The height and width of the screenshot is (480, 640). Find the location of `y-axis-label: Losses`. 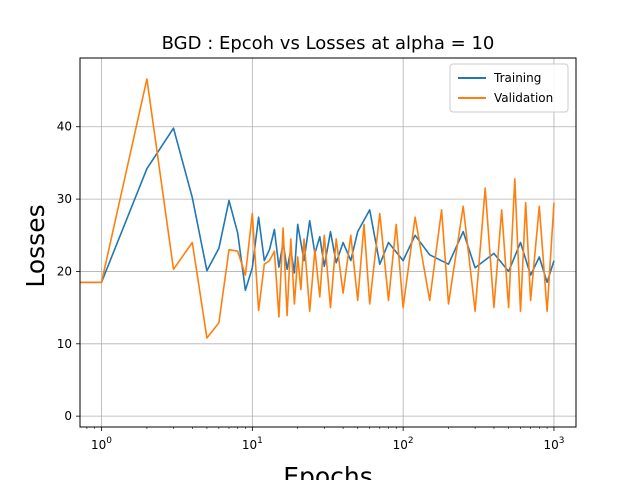

y-axis-label: Losses is located at coordinates (35, 245).